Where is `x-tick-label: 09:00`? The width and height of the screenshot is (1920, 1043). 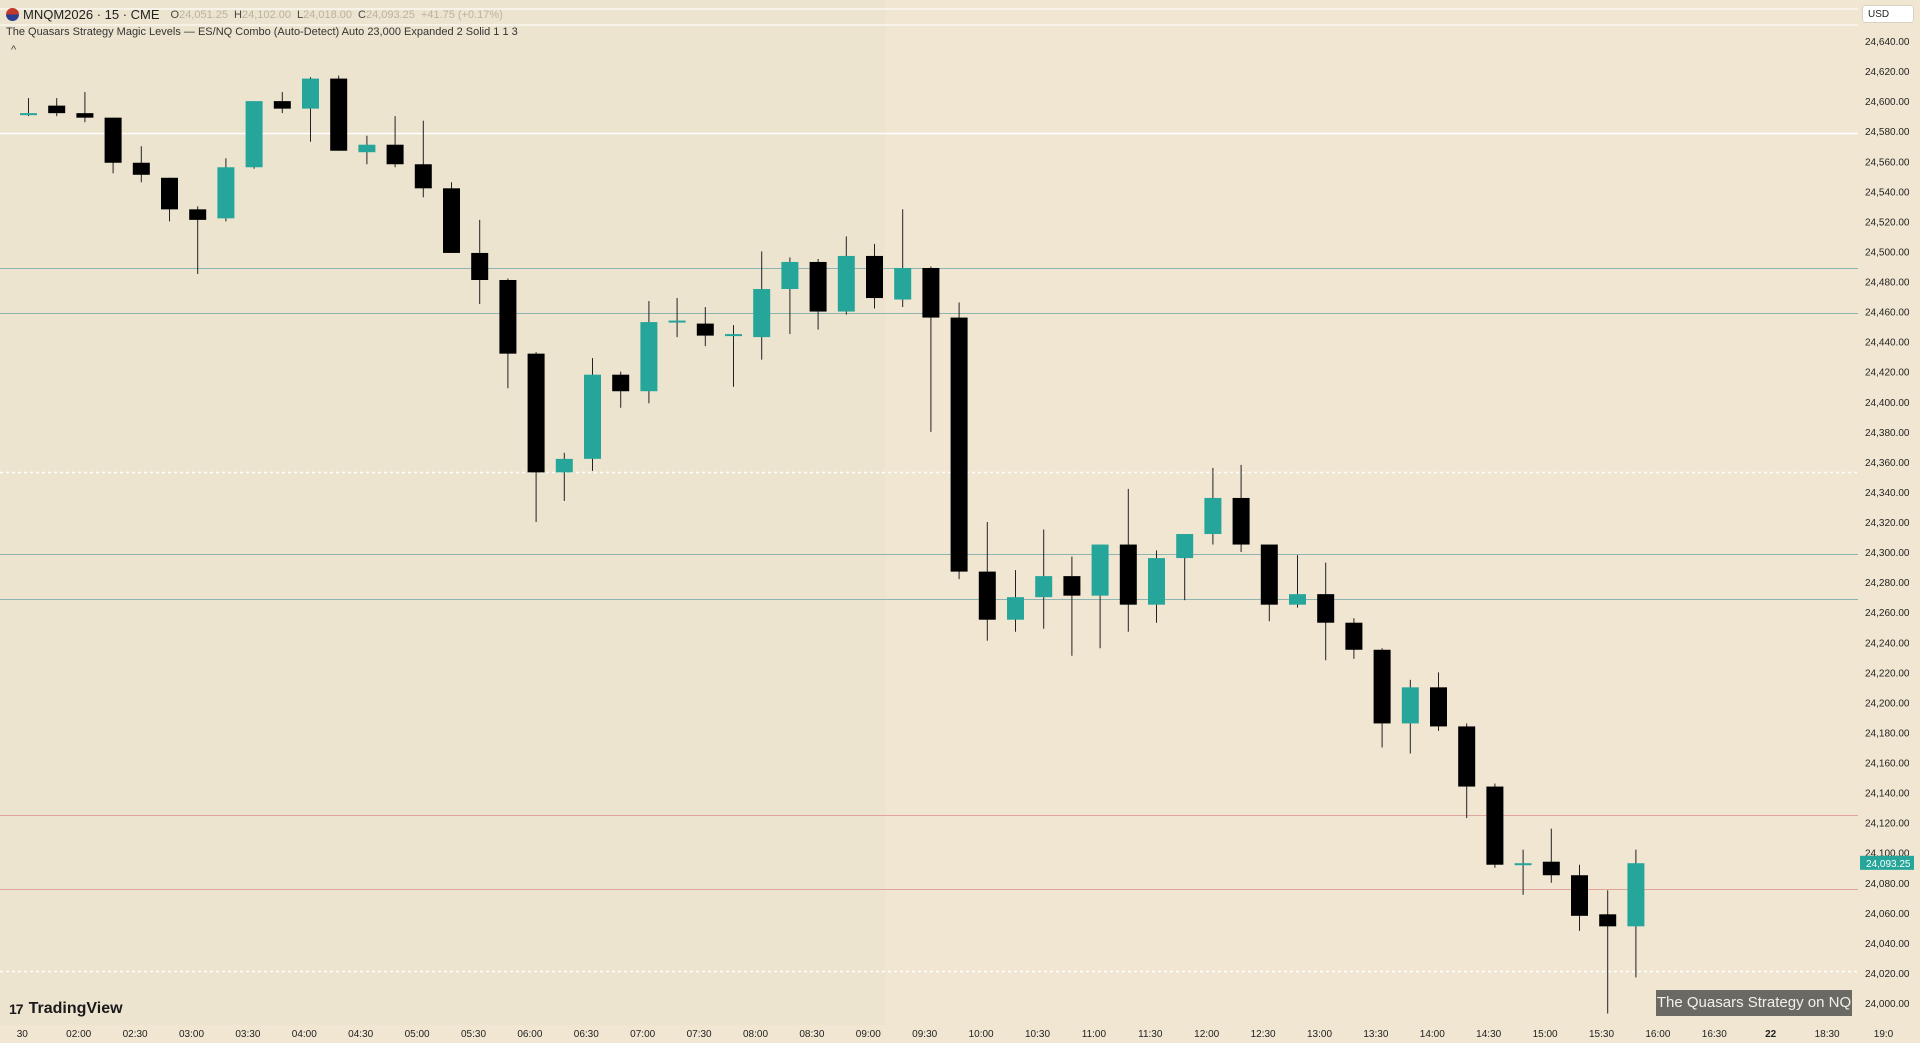 x-tick-label: 09:00 is located at coordinates (868, 1034).